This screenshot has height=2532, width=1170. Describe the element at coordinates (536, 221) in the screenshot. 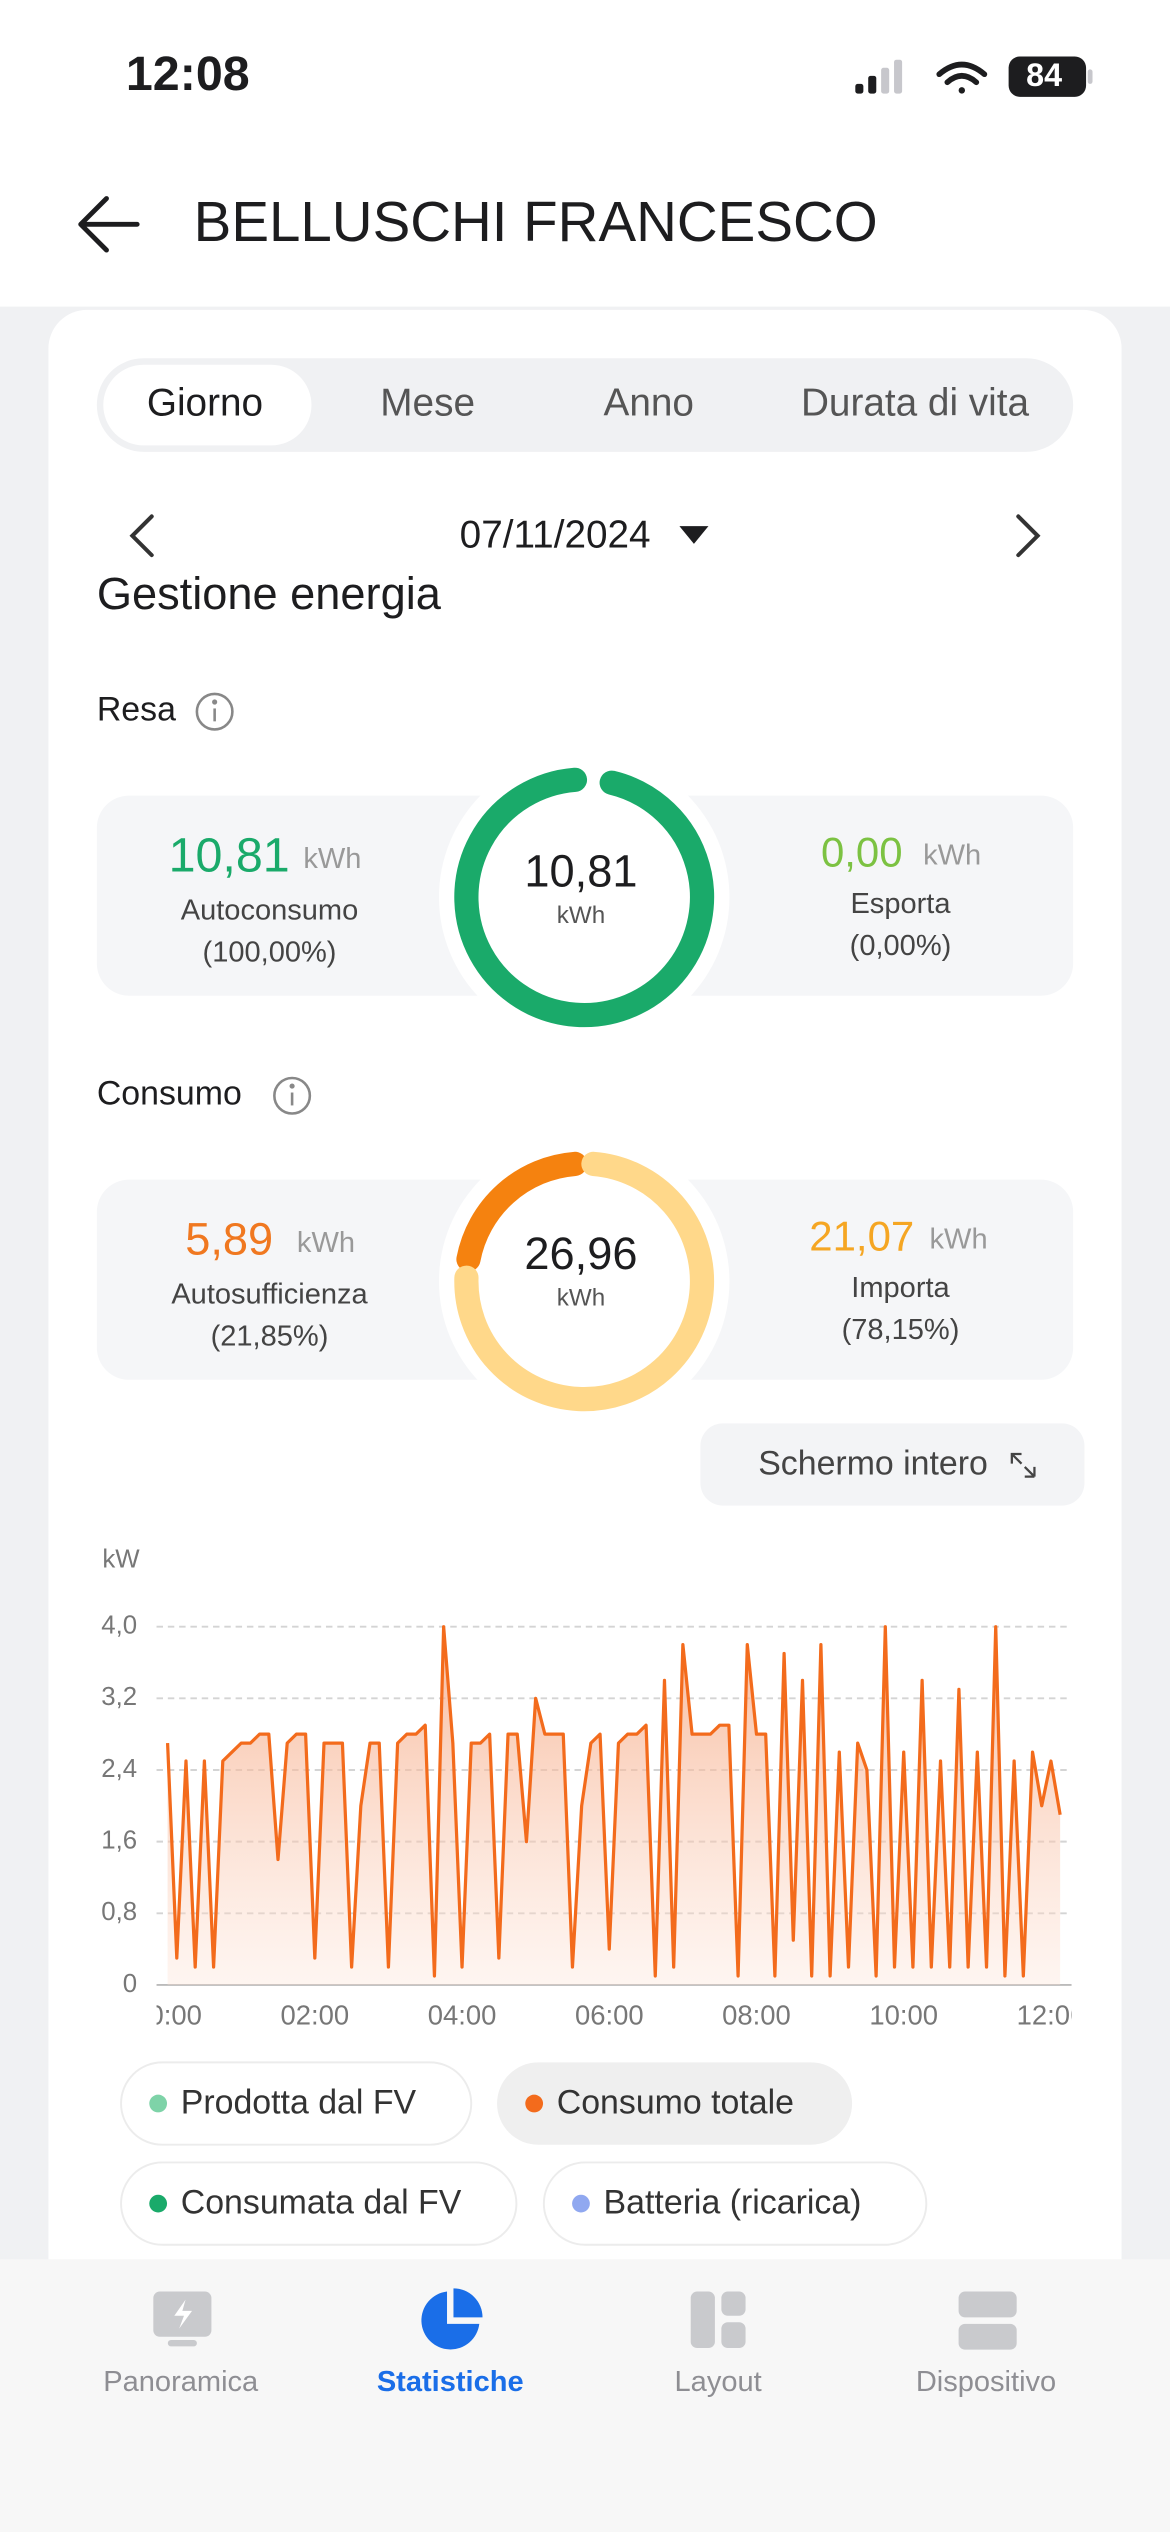

I see `page-title: BELLUSCHI FRANCESCO` at that location.